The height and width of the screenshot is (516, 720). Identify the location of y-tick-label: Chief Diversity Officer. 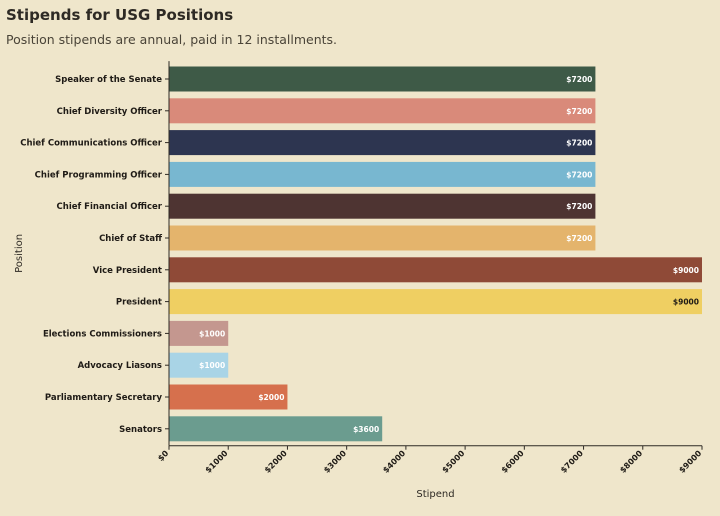
(110, 112).